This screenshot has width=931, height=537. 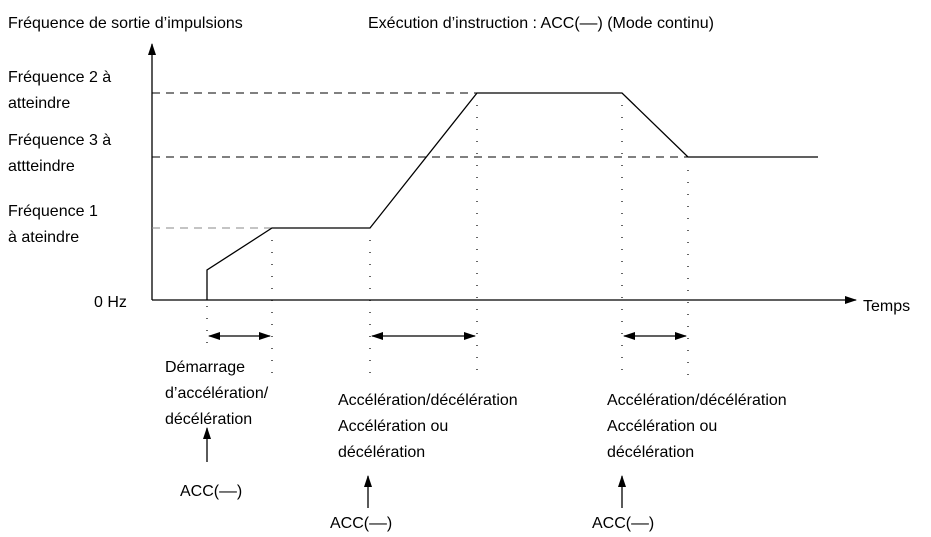 I want to click on level-label: attteindre, so click(x=41, y=166).